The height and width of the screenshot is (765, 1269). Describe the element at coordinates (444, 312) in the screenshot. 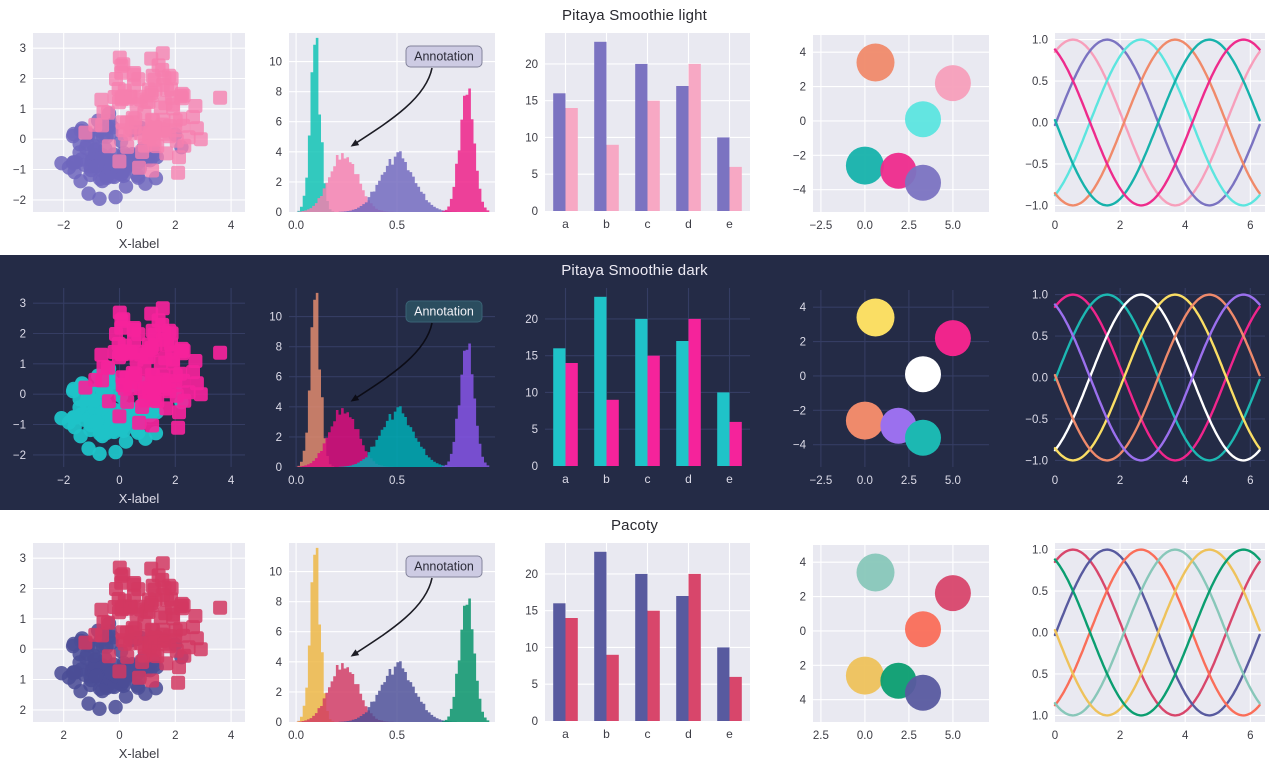

I see `svg-text: Annotation` at that location.